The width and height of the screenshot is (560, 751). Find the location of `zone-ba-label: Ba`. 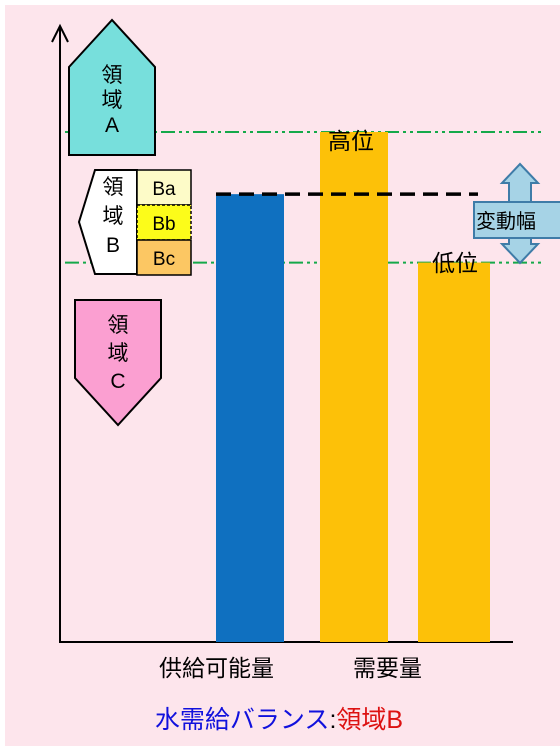

zone-ba-label: Ba is located at coordinates (164, 189).